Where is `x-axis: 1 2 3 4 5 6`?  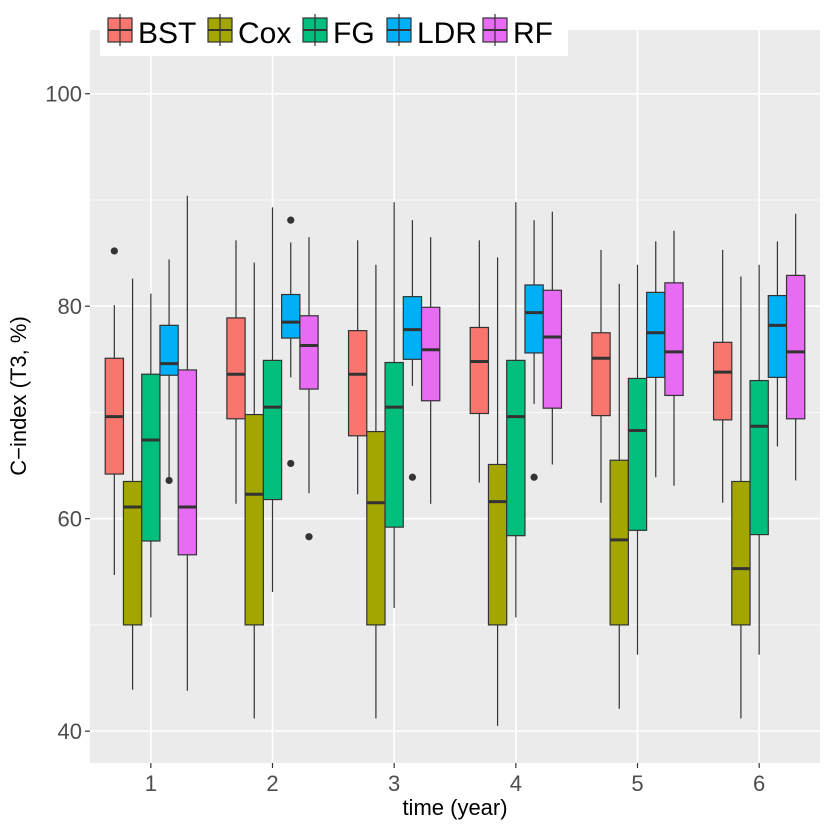
x-axis: 1 2 3 4 5 6 is located at coordinates (455, 779).